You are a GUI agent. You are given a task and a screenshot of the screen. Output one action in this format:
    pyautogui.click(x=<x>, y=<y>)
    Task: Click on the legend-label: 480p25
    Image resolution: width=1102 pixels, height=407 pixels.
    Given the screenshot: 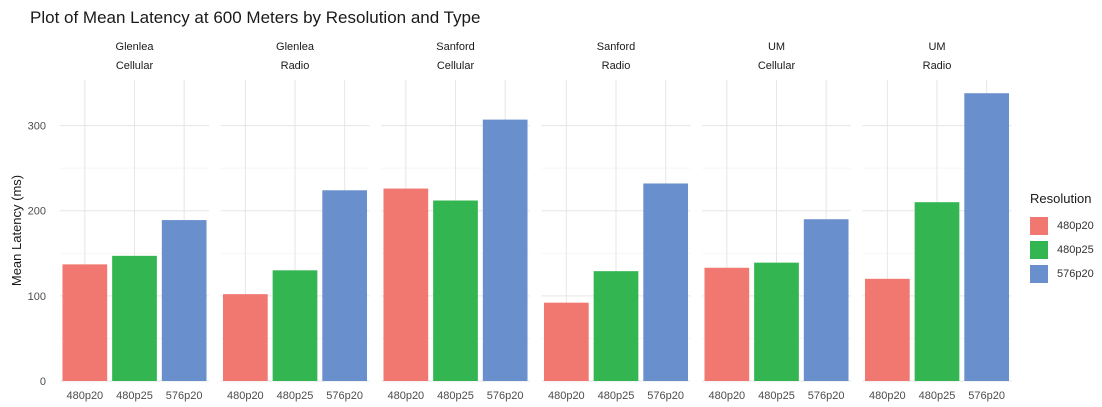 What is the action you would take?
    pyautogui.click(x=1075, y=250)
    